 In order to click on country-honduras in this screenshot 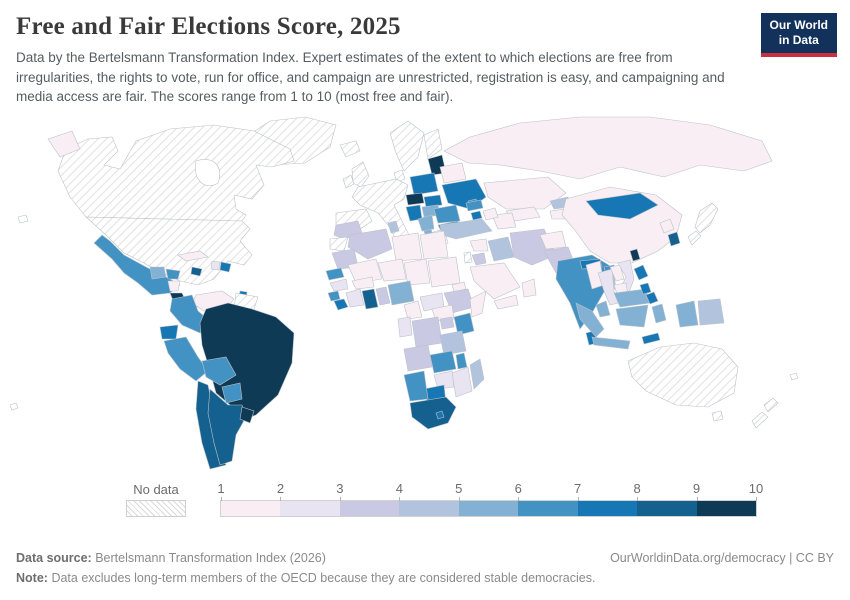, I will do `click(173, 273)`.